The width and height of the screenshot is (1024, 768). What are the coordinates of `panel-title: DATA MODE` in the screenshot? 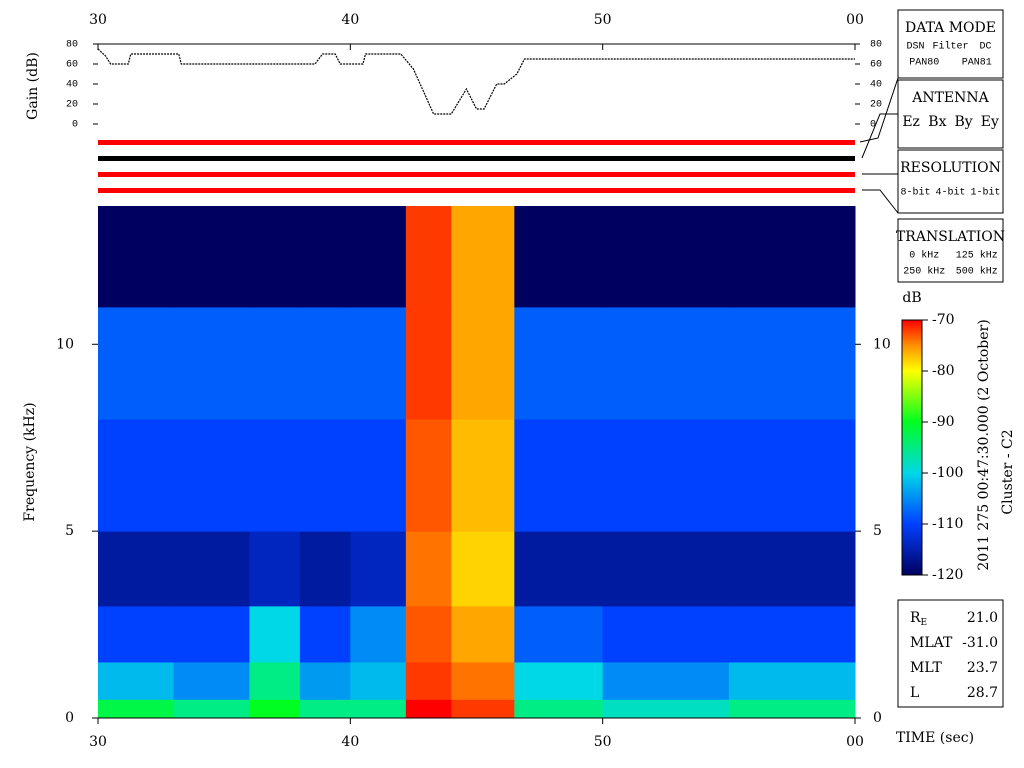 It's located at (950, 28).